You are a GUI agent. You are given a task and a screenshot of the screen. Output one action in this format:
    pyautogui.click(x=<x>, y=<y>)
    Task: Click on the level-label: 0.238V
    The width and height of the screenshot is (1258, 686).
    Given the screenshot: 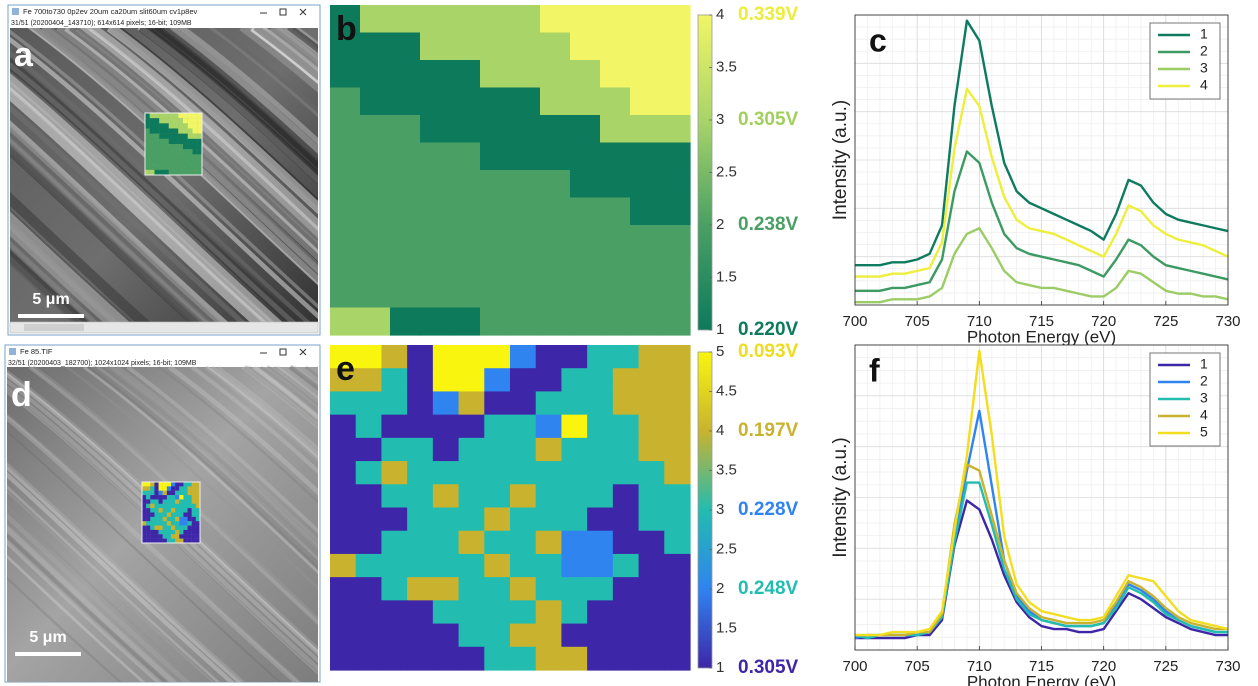 What is the action you would take?
    pyautogui.click(x=768, y=224)
    